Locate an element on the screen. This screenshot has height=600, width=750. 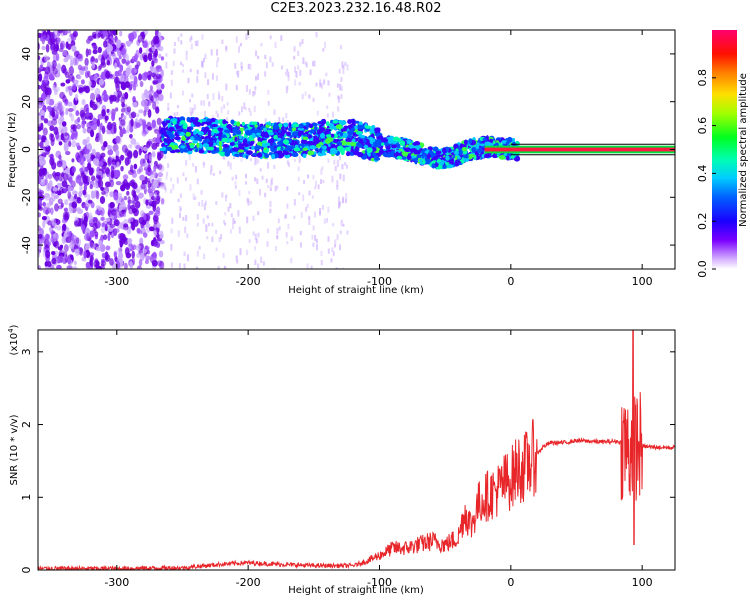
spectrogram-x-tick-label: 0 is located at coordinates (510, 281).